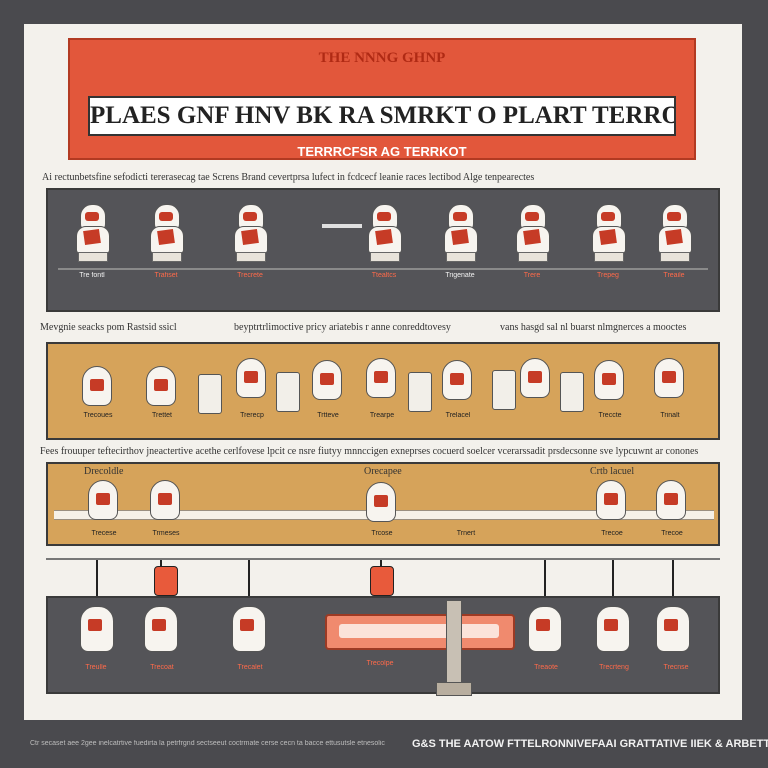 The height and width of the screenshot is (768, 768). Describe the element at coordinates (288, 392) in the screenshot. I see `card-2-b` at that location.